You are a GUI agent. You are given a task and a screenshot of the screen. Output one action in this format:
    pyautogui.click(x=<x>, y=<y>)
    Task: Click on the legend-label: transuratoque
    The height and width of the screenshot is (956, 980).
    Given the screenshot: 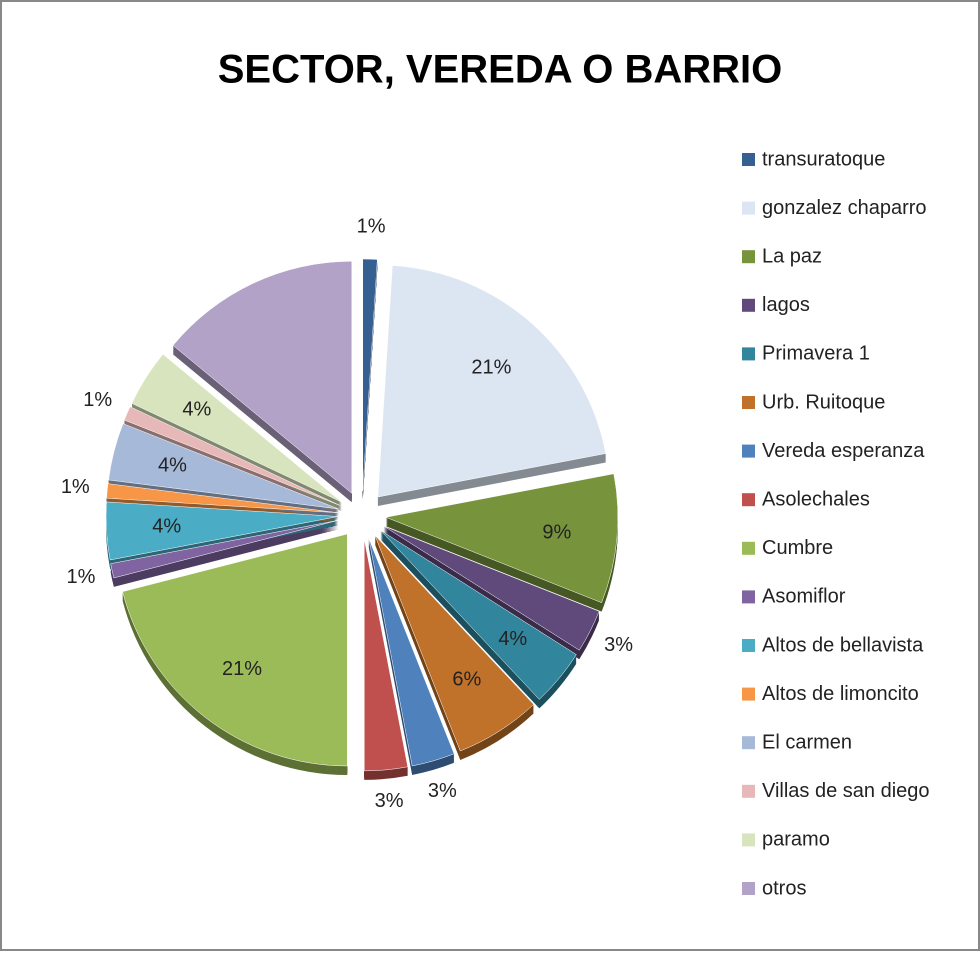 What is the action you would take?
    pyautogui.click(x=823, y=159)
    